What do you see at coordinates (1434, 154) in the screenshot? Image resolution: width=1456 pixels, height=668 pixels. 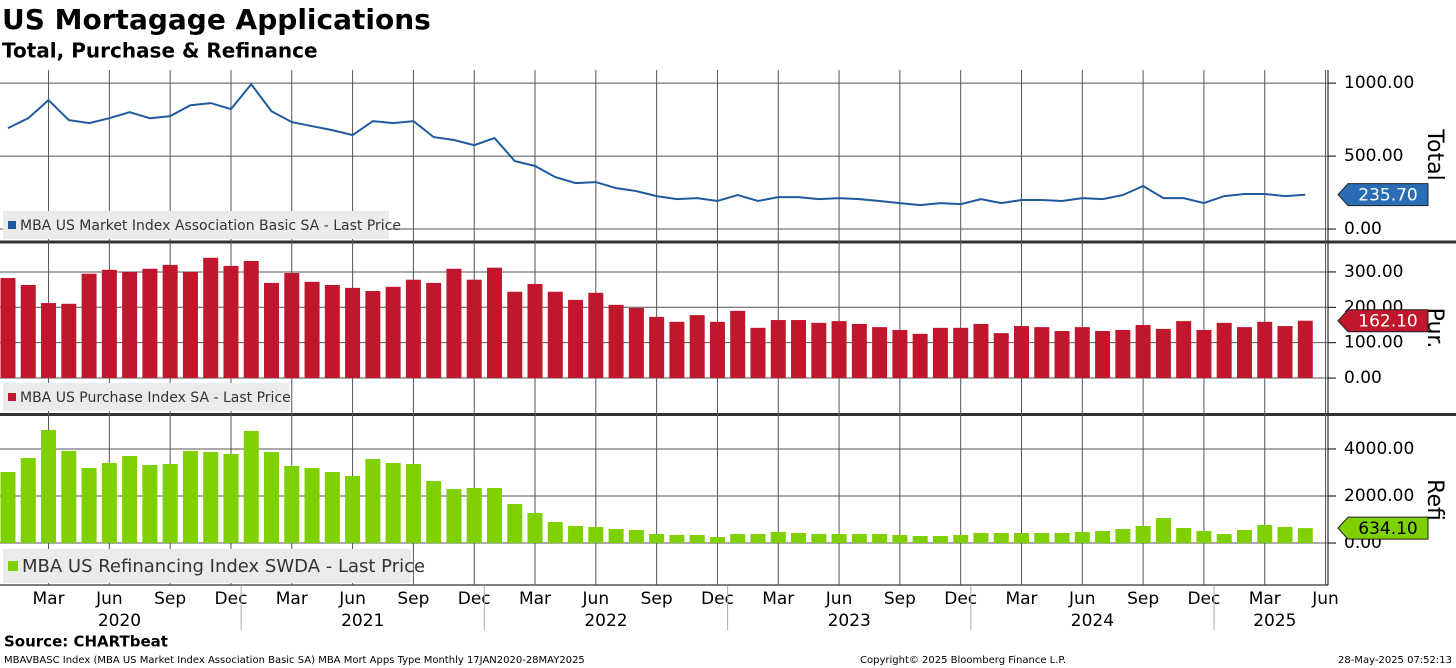 I see `axis-title: Total` at bounding box center [1434, 154].